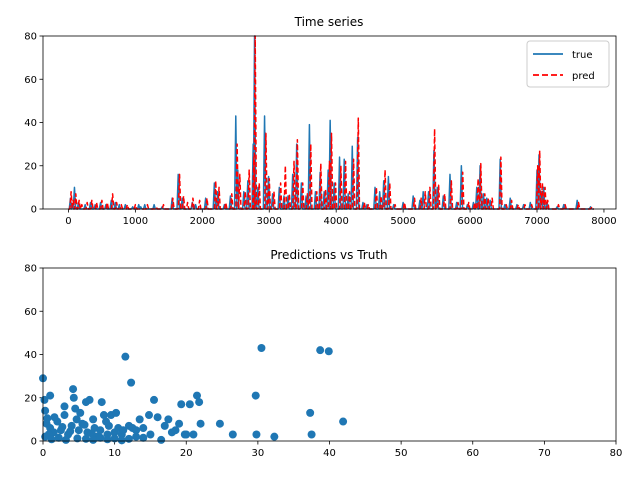  What do you see at coordinates (616, 453) in the screenshot?
I see `scatter-x-tick-label: 80` at bounding box center [616, 453].